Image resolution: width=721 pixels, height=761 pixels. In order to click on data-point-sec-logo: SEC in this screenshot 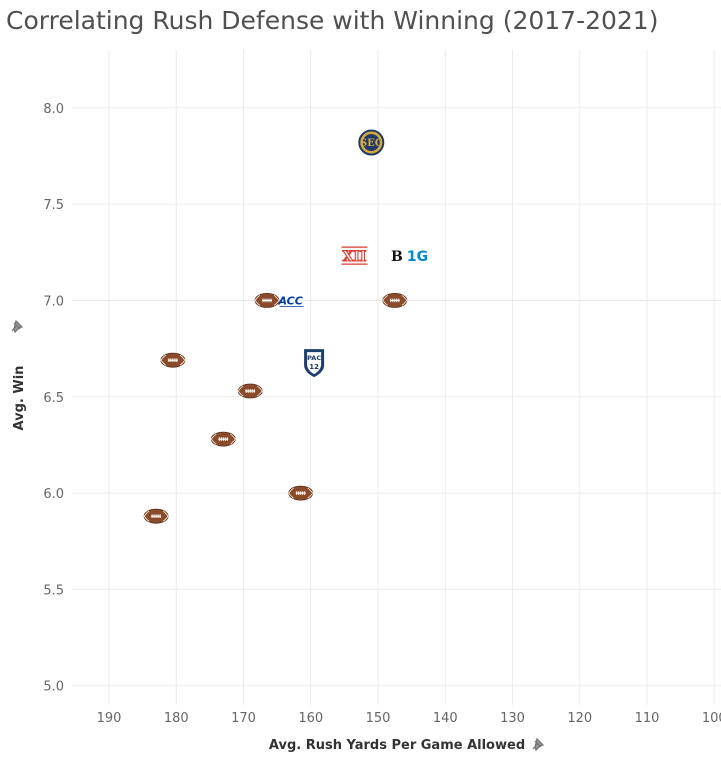, I will do `click(371, 142)`.